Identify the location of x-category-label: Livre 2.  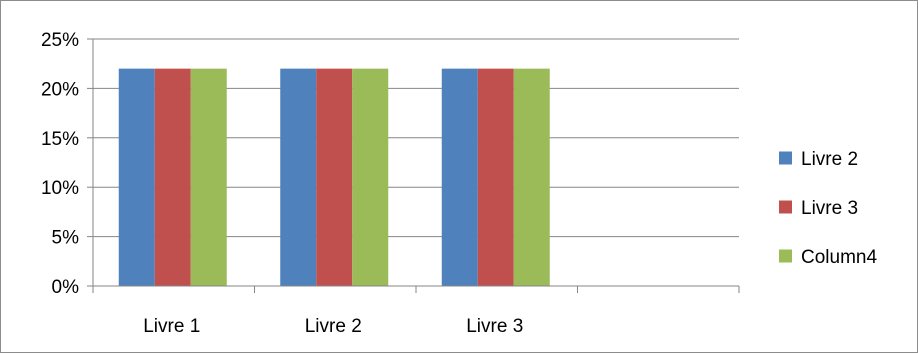
(333, 326).